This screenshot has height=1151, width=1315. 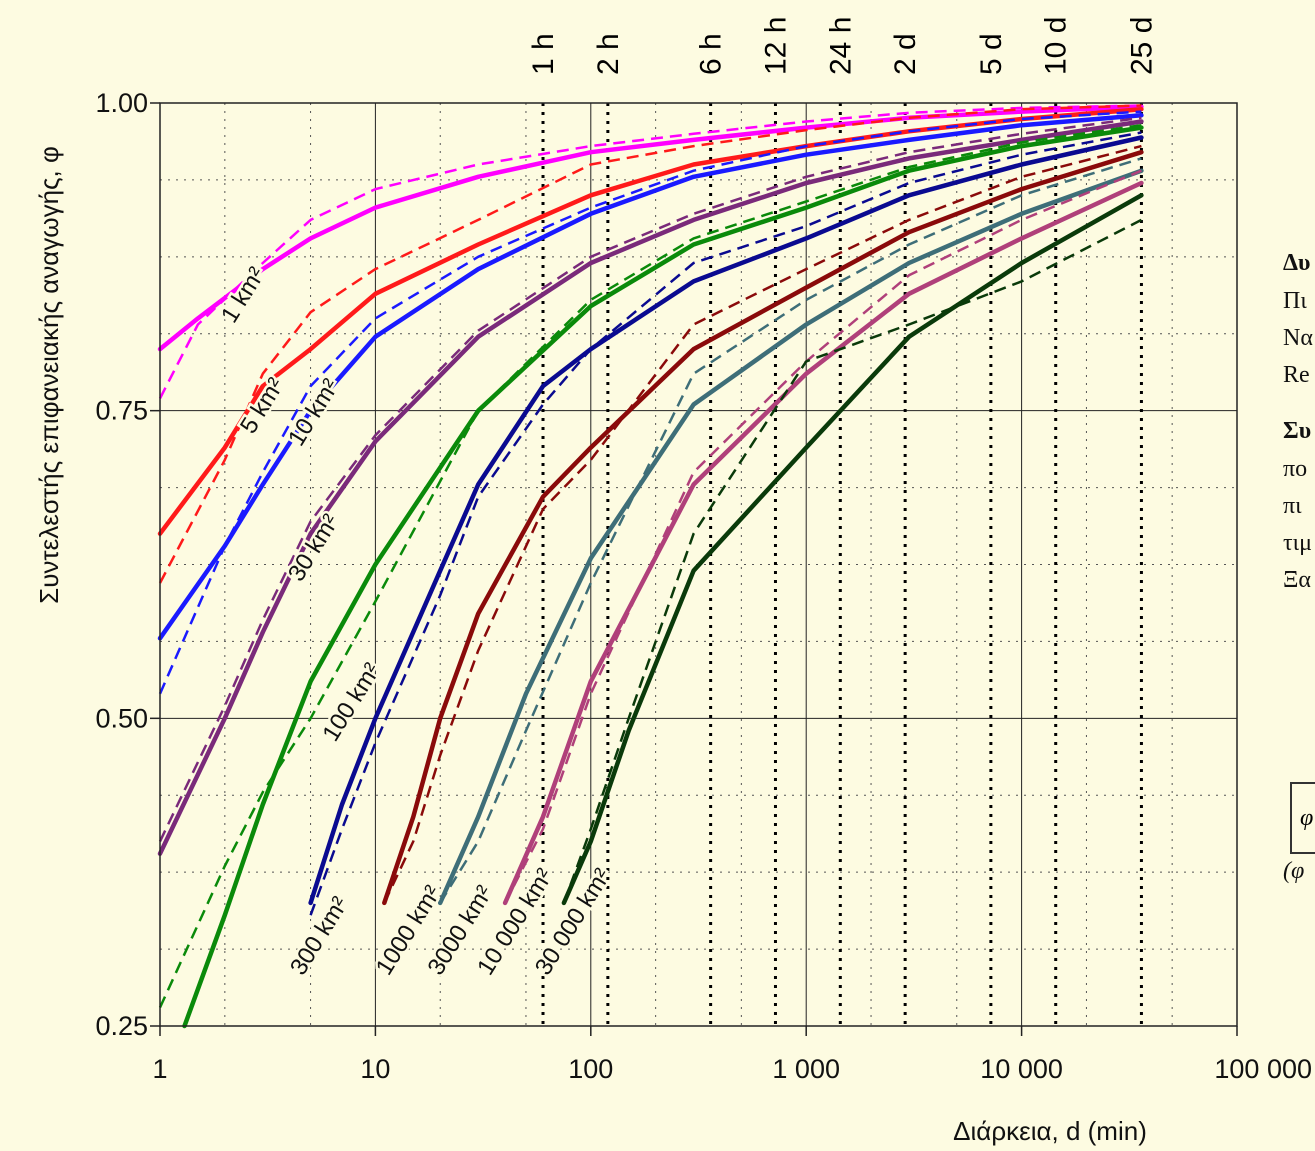 What do you see at coordinates (608, 54) in the screenshot?
I see `duration-marker-label: 2 h` at bounding box center [608, 54].